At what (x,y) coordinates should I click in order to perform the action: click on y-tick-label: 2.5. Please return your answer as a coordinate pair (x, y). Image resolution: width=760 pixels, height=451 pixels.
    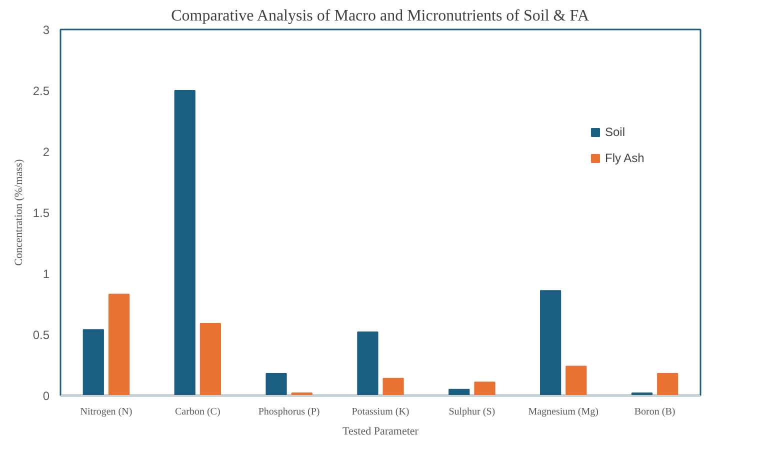
    Looking at the image, I should click on (41, 91).